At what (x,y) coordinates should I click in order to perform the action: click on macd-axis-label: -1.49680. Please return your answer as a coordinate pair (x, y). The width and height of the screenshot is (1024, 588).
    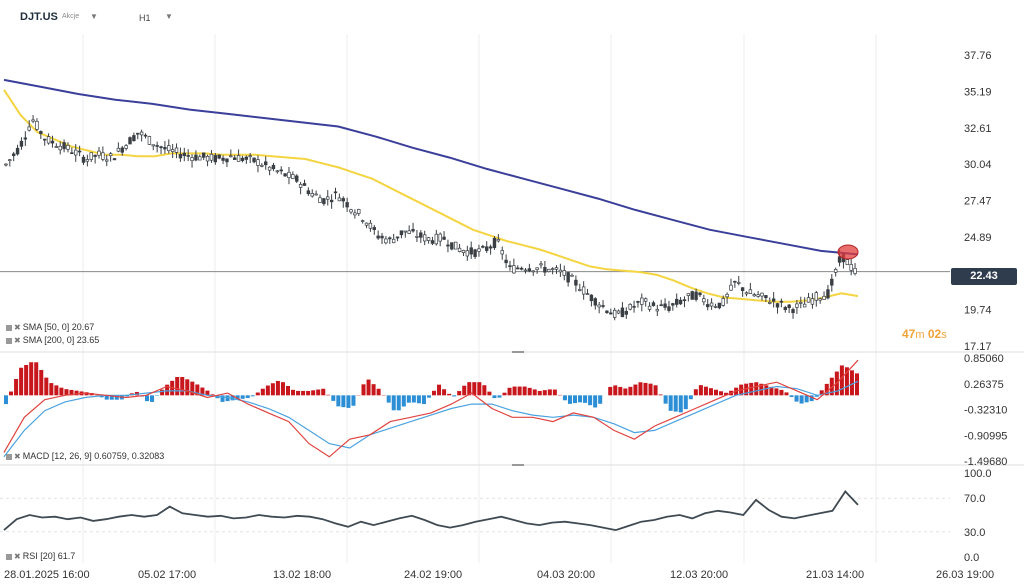
    Looking at the image, I should click on (985, 462).